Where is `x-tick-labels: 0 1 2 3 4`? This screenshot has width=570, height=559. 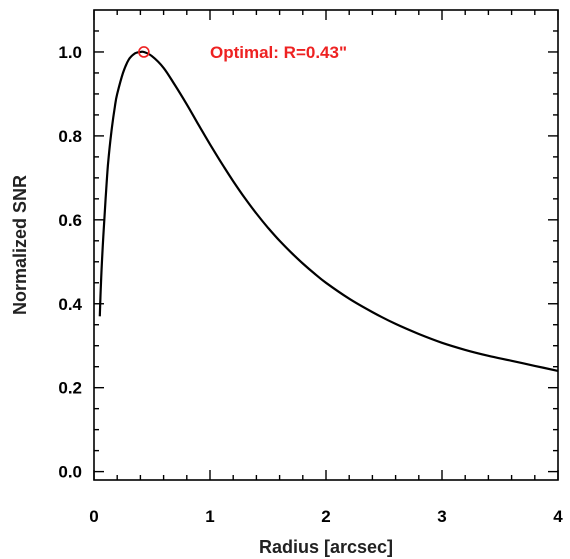 x-tick-labels: 0 1 2 3 4 is located at coordinates (326, 516).